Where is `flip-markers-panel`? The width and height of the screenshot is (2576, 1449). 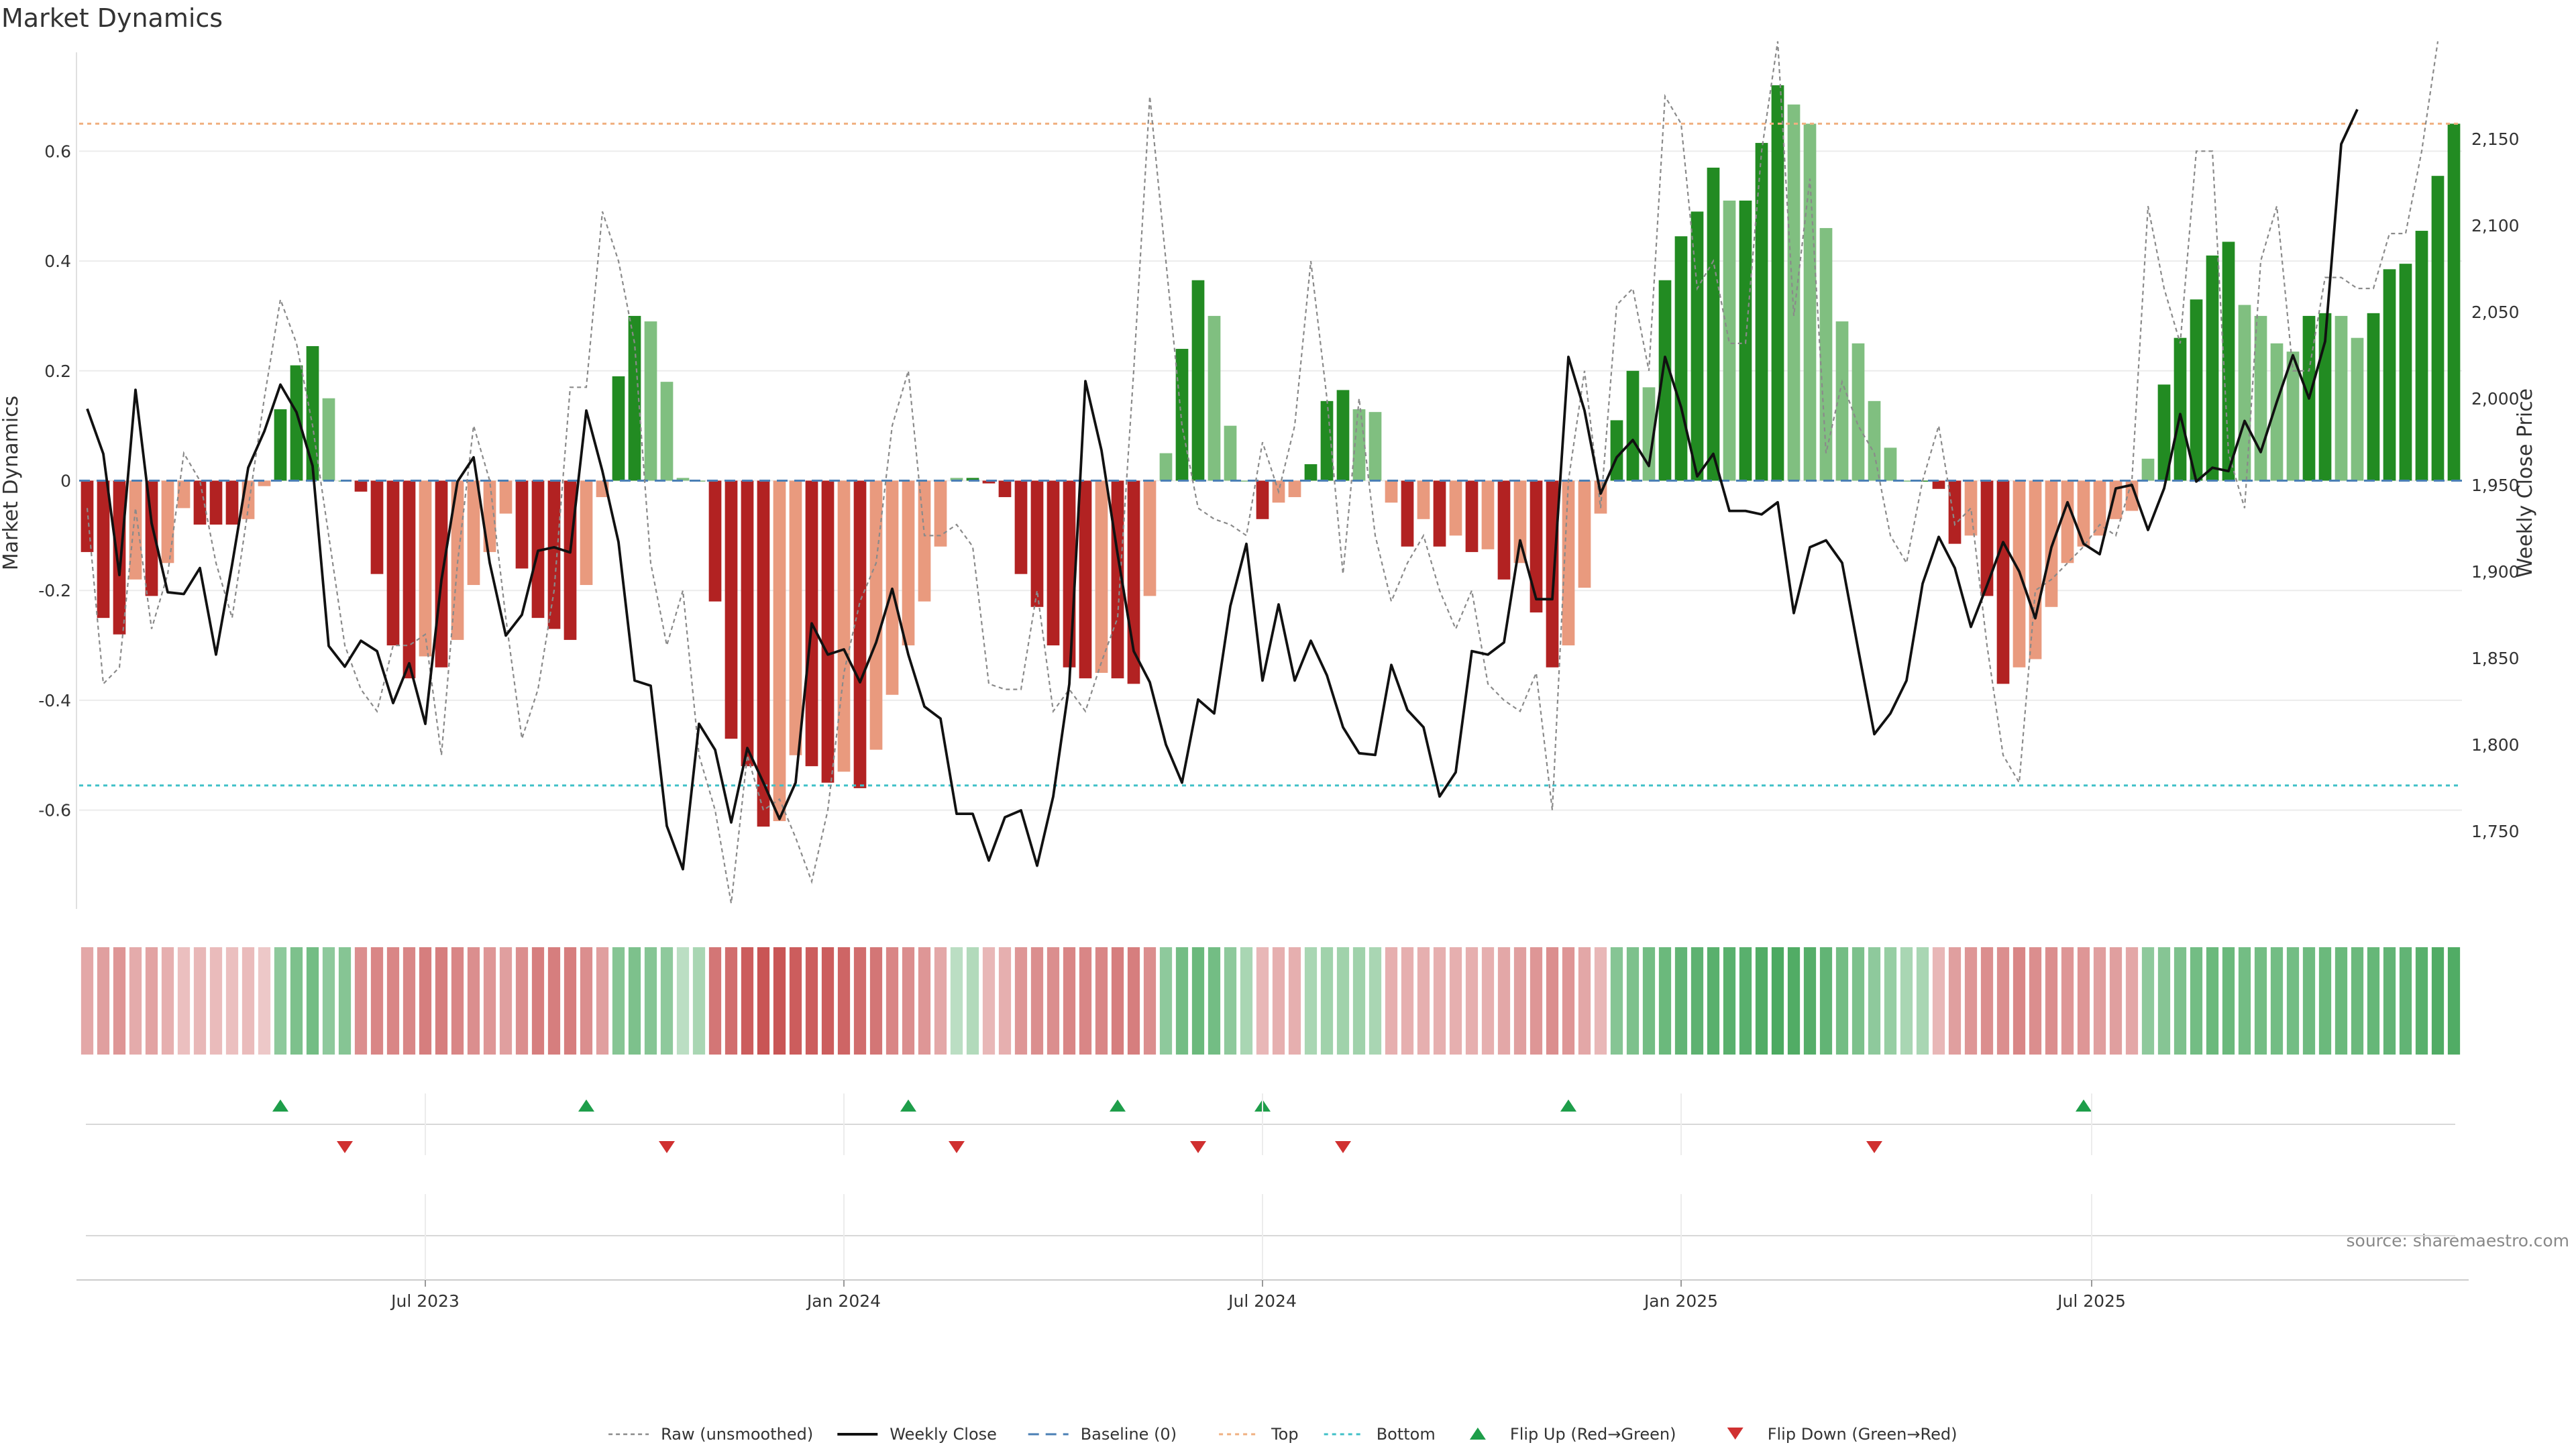 flip-markers-panel is located at coordinates (1270, 1167).